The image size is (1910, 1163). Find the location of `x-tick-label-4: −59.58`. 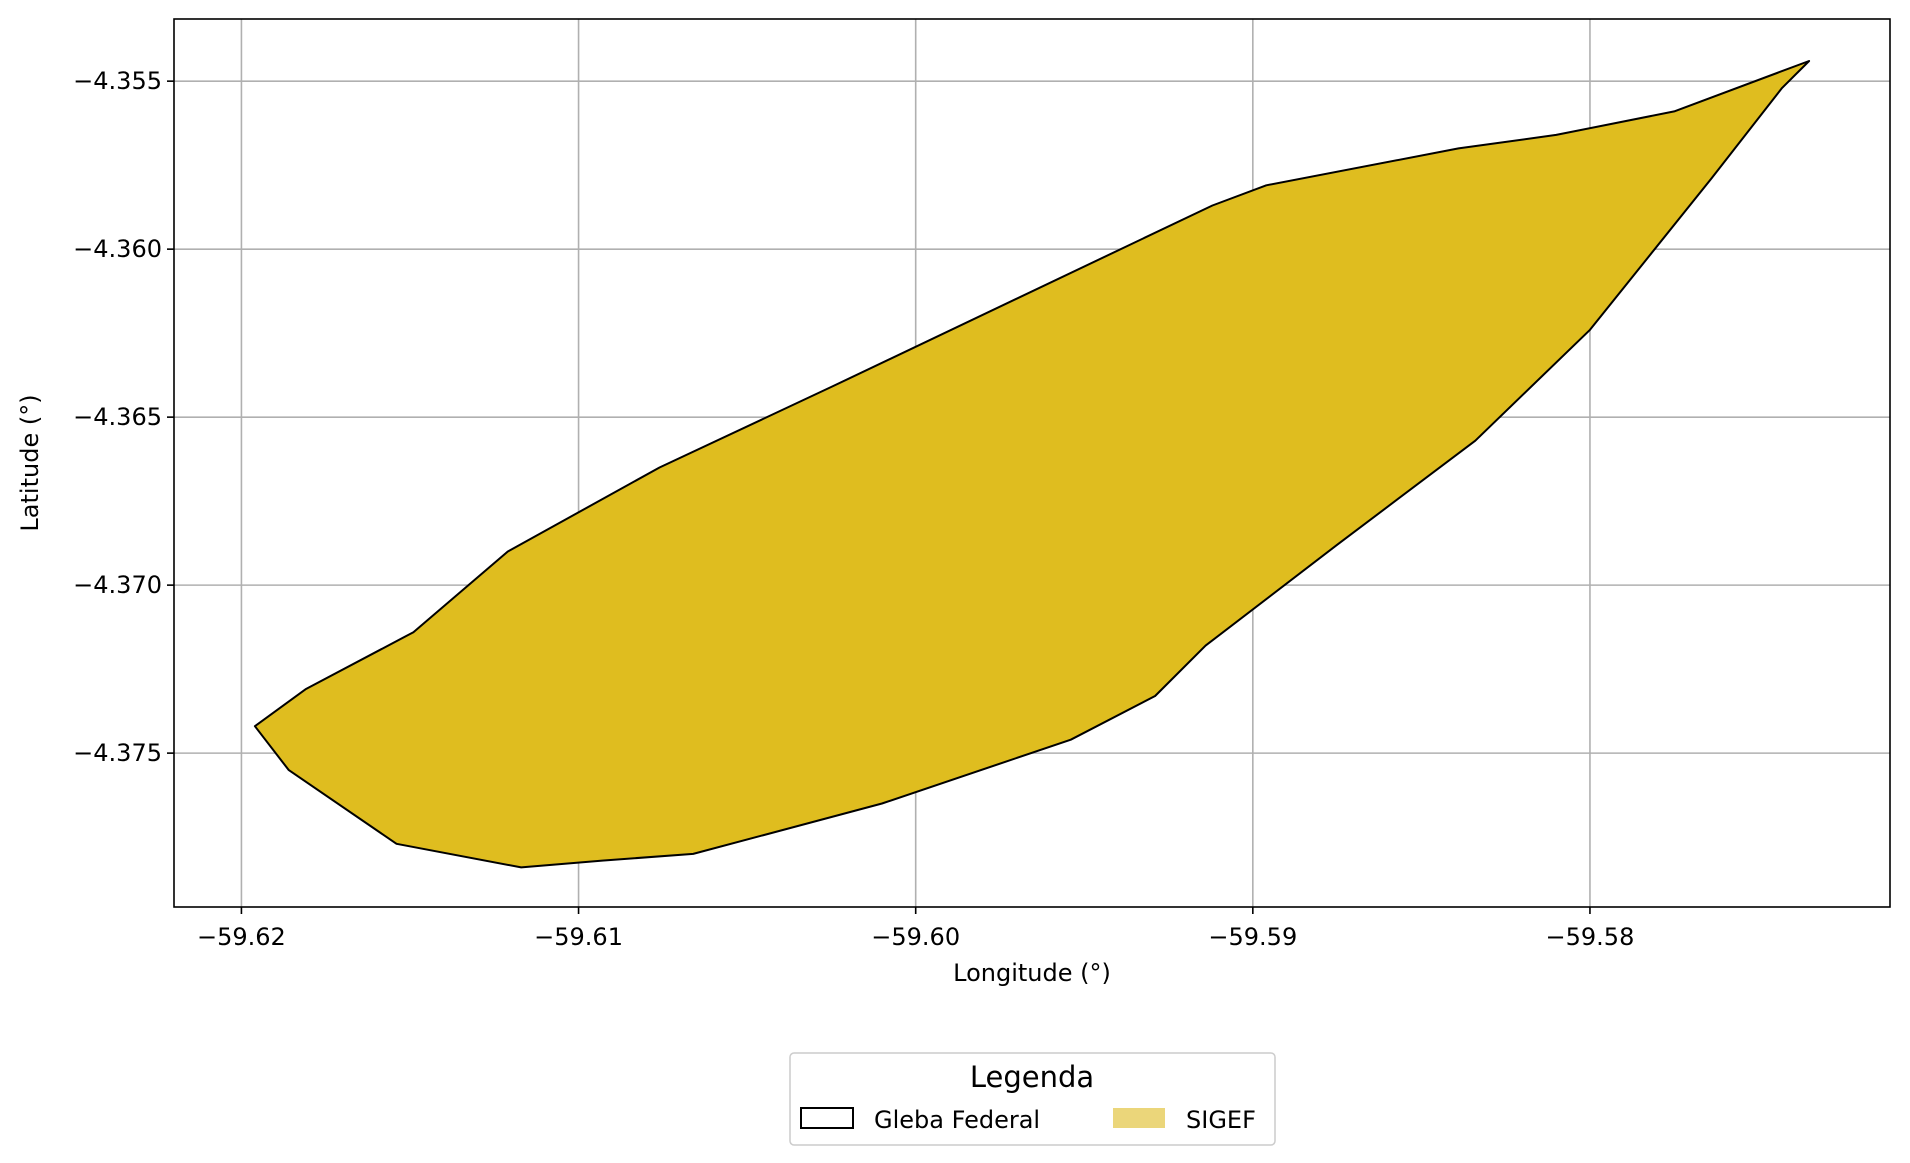

x-tick-label-4: −59.58 is located at coordinates (1590, 937).